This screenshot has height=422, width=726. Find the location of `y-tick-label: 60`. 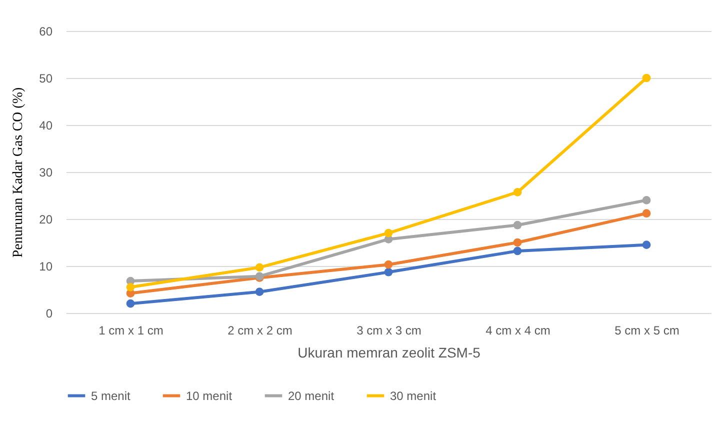

y-tick-label: 60 is located at coordinates (46, 31).